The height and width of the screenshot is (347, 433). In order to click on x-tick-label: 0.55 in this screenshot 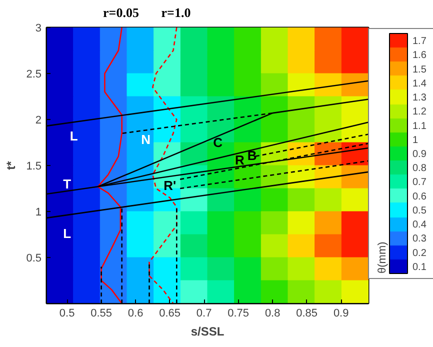, I will do `click(101, 314)`.